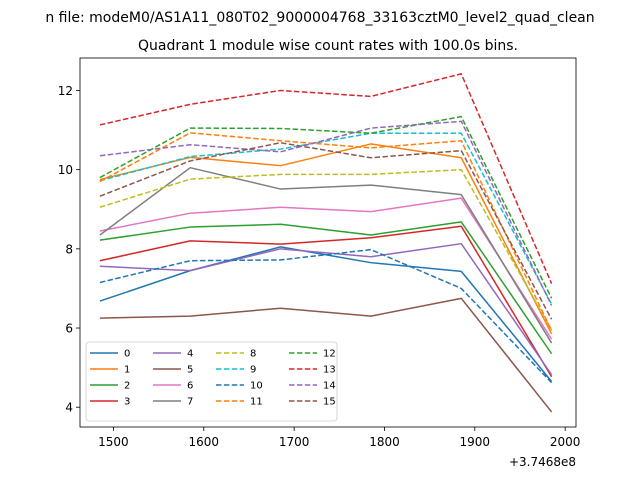 Image resolution: width=640 pixels, height=480 pixels. What do you see at coordinates (190, 354) in the screenshot?
I see `legend-label-4: 4` at bounding box center [190, 354].